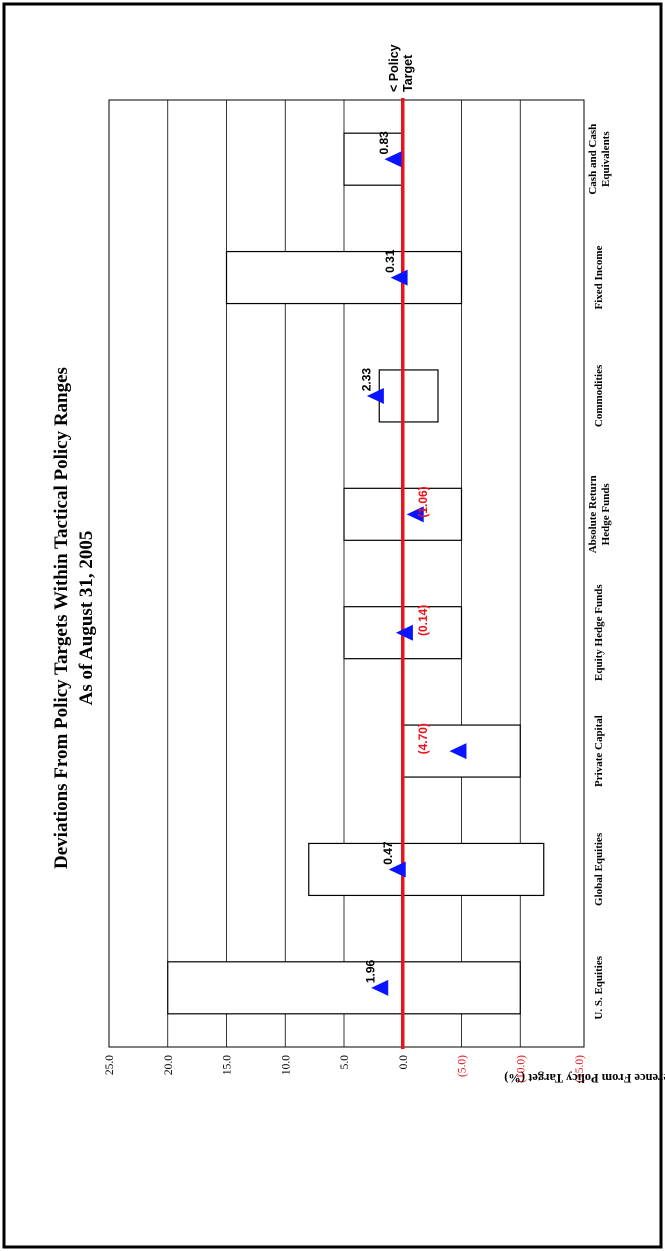 The height and width of the screenshot is (1251, 665). What do you see at coordinates (599, 751) in the screenshot?
I see `category-label: Private Capital` at bounding box center [599, 751].